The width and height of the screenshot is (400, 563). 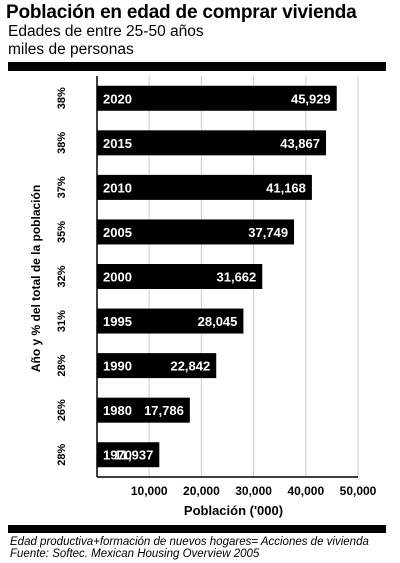 I want to click on value-label: 31,662, so click(x=237, y=277).